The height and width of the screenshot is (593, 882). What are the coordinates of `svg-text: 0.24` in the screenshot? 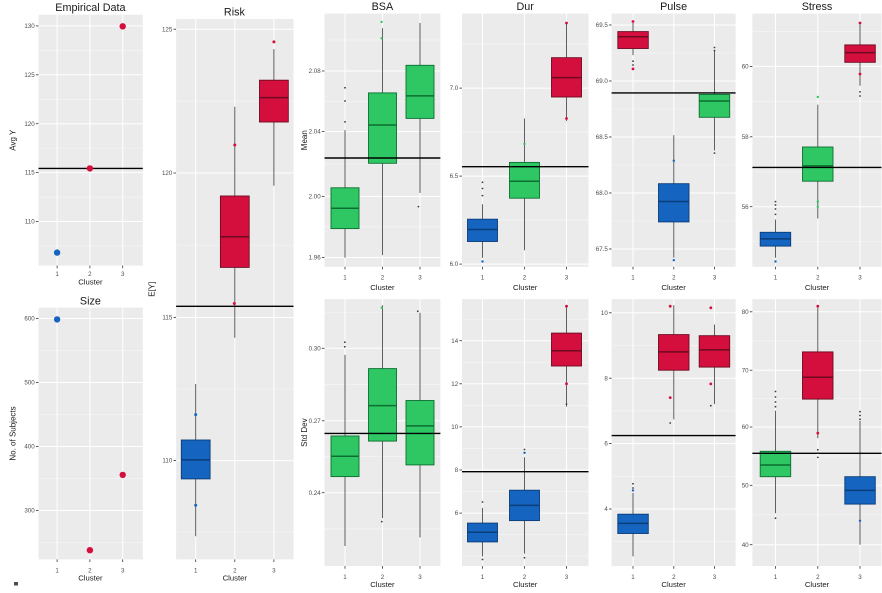 It's located at (315, 493).